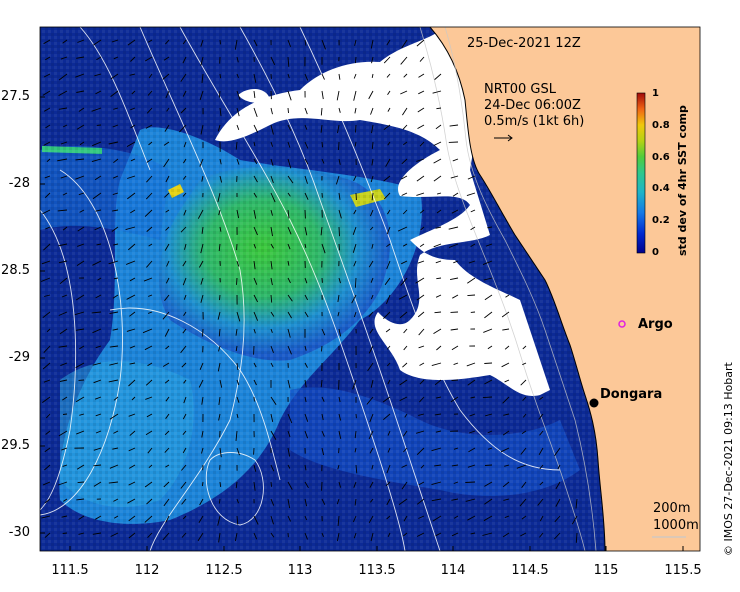 This screenshot has width=740, height=592. What do you see at coordinates (19, 183) in the screenshot?
I see `y-tick-label: -28` at bounding box center [19, 183].